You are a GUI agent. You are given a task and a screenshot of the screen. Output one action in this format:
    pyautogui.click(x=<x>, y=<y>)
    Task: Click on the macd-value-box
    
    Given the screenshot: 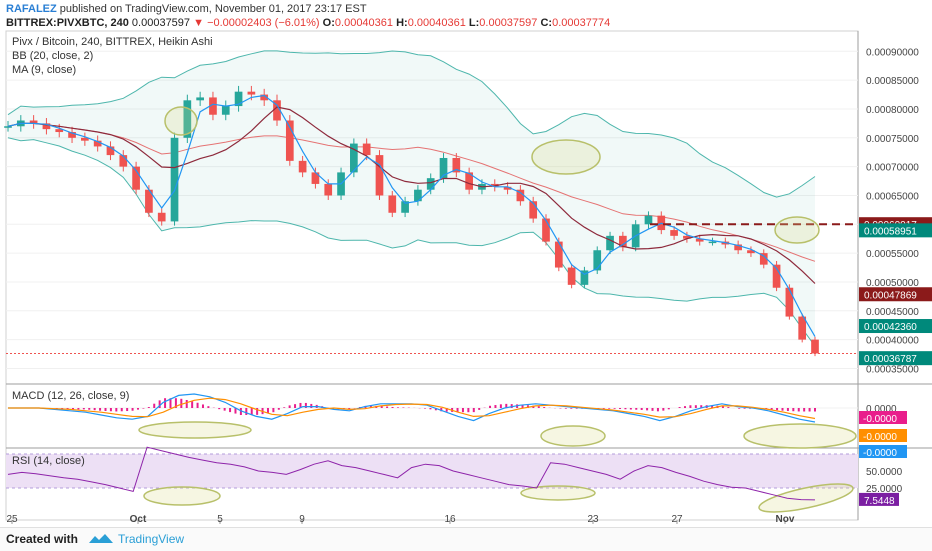 What is the action you would take?
    pyautogui.click(x=883, y=435)
    